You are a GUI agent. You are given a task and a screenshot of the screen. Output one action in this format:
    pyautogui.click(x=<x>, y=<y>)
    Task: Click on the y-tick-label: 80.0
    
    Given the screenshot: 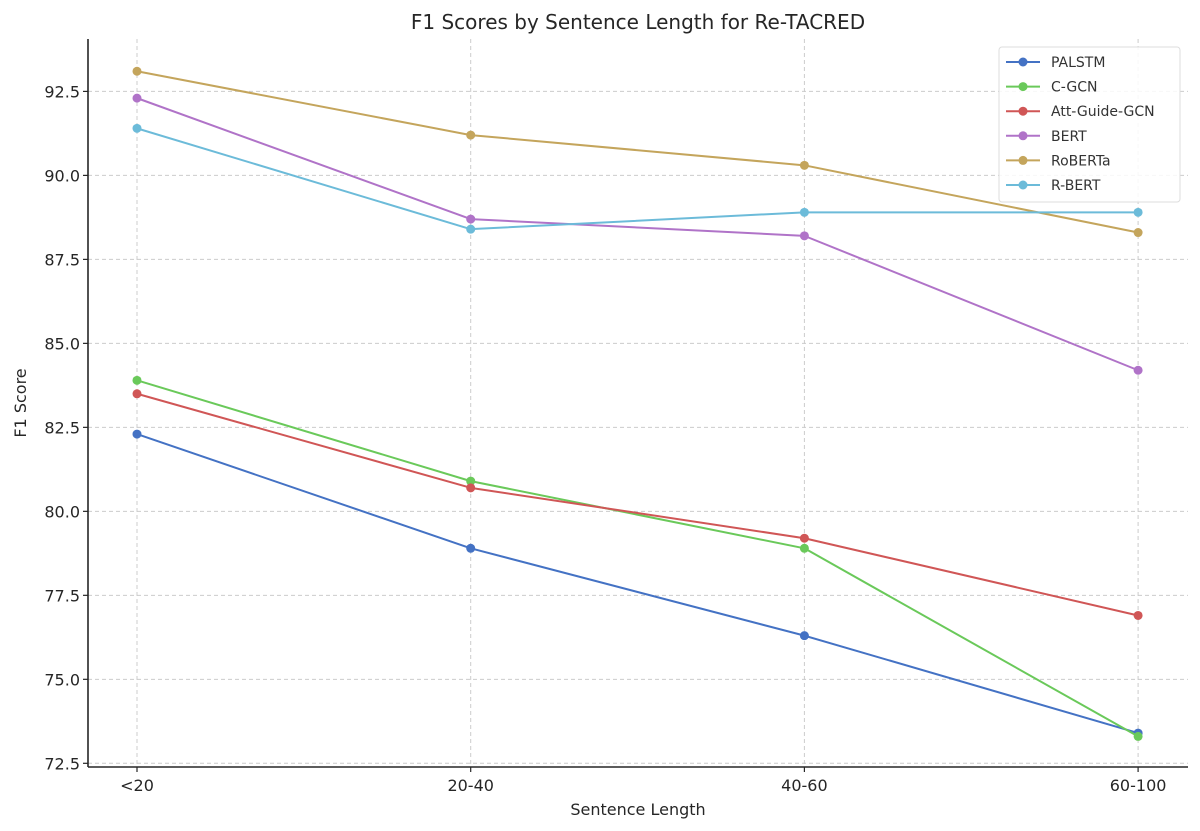 What is the action you would take?
    pyautogui.click(x=62, y=511)
    